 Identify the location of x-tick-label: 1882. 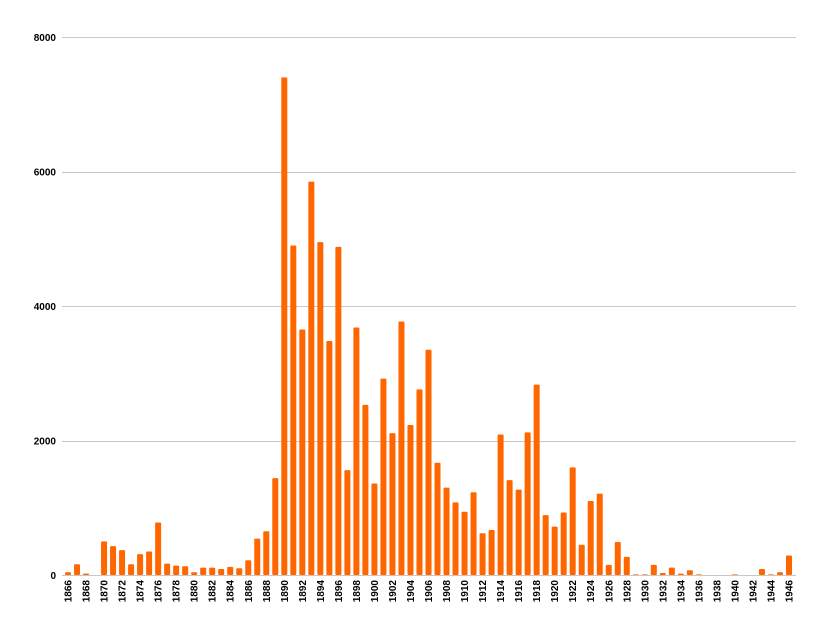
(213, 591).